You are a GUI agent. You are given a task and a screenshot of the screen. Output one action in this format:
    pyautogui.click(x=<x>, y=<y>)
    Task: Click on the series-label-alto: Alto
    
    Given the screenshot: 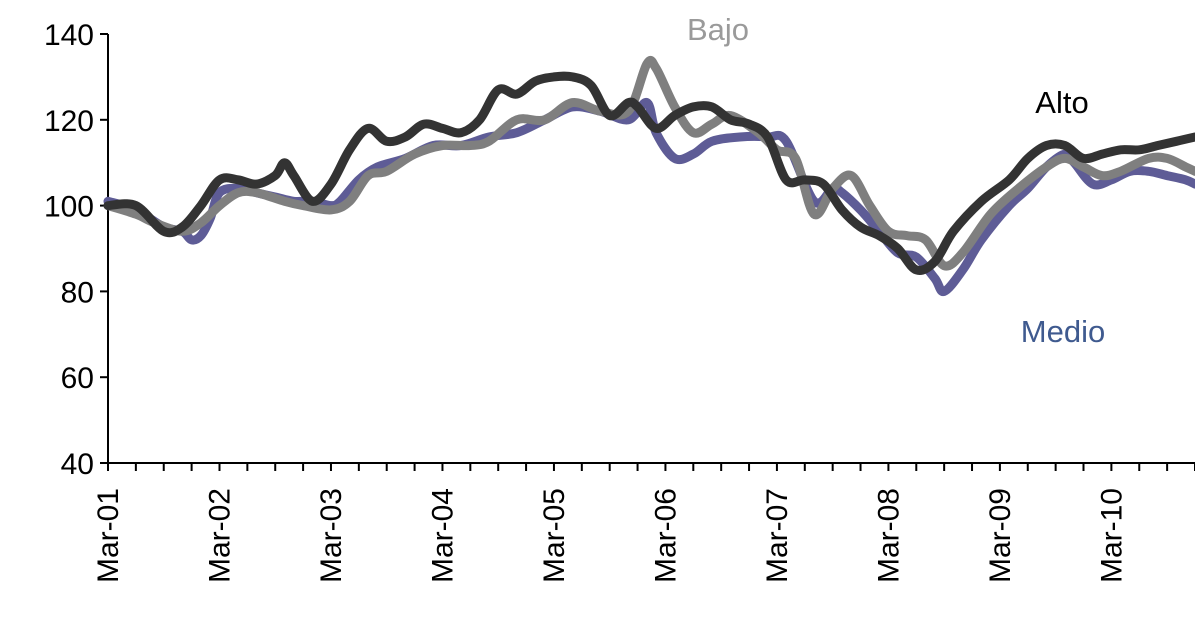 What is the action you would take?
    pyautogui.click(x=1061, y=102)
    